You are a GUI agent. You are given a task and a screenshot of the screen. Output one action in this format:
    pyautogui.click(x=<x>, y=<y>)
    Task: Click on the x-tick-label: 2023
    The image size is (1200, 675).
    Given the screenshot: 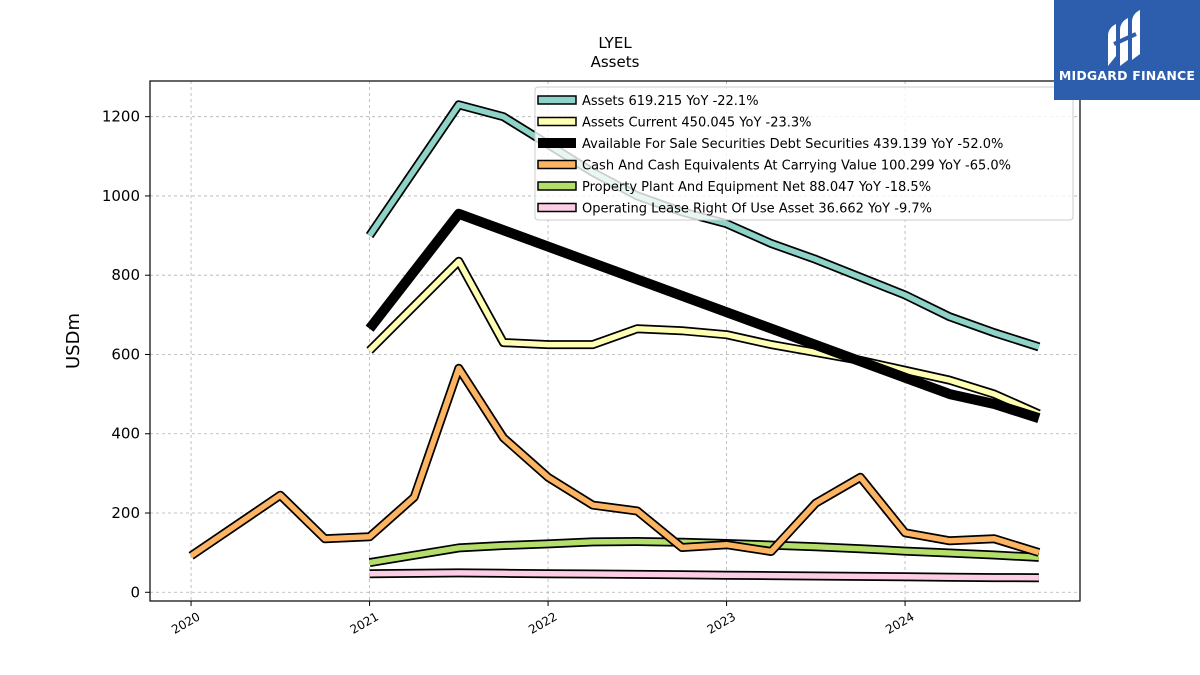 What is the action you would take?
    pyautogui.click(x=721, y=622)
    